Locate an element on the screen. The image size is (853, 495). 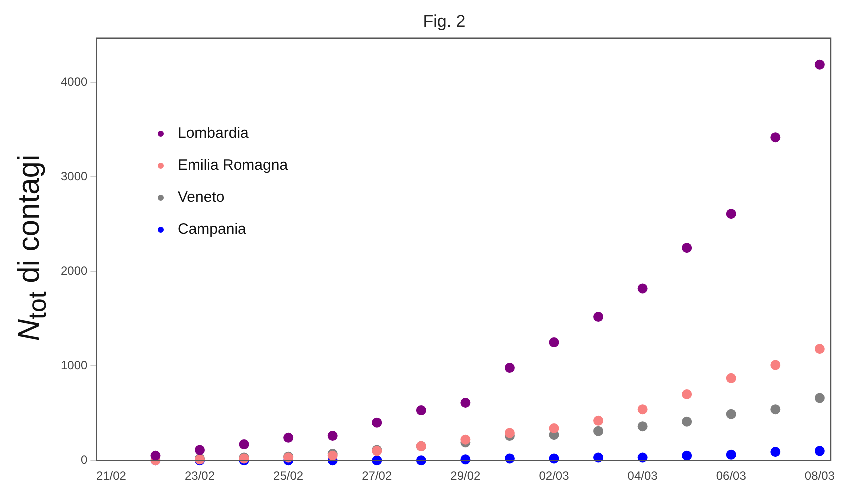
y-tick-label: 1000 is located at coordinates (74, 365).